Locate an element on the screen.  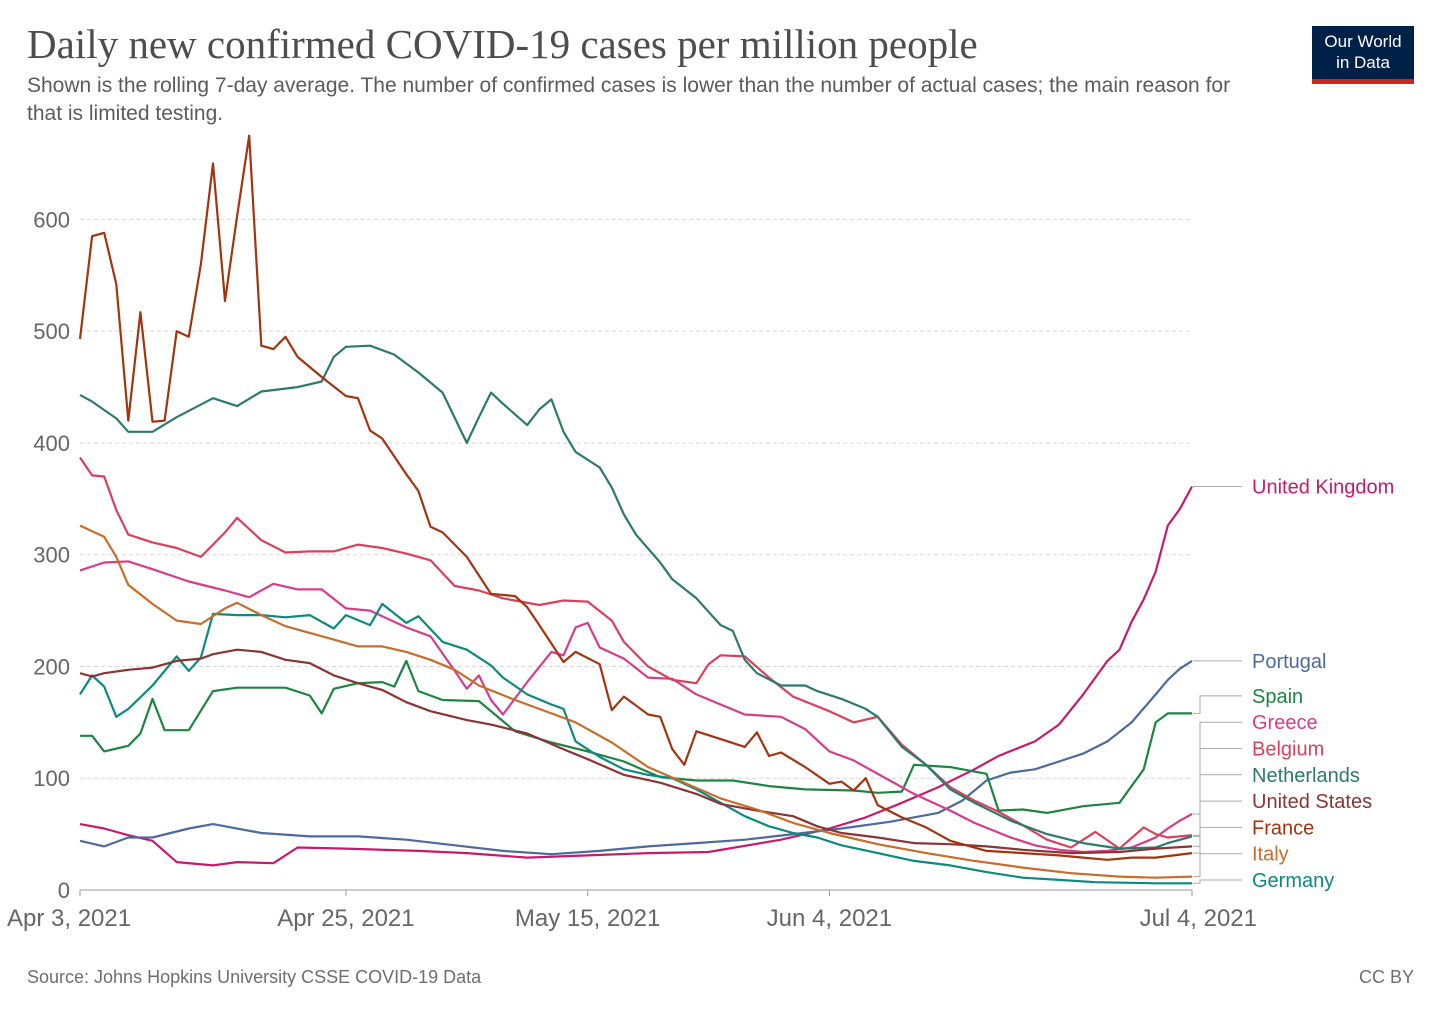
series-line-spain is located at coordinates (636, 736).